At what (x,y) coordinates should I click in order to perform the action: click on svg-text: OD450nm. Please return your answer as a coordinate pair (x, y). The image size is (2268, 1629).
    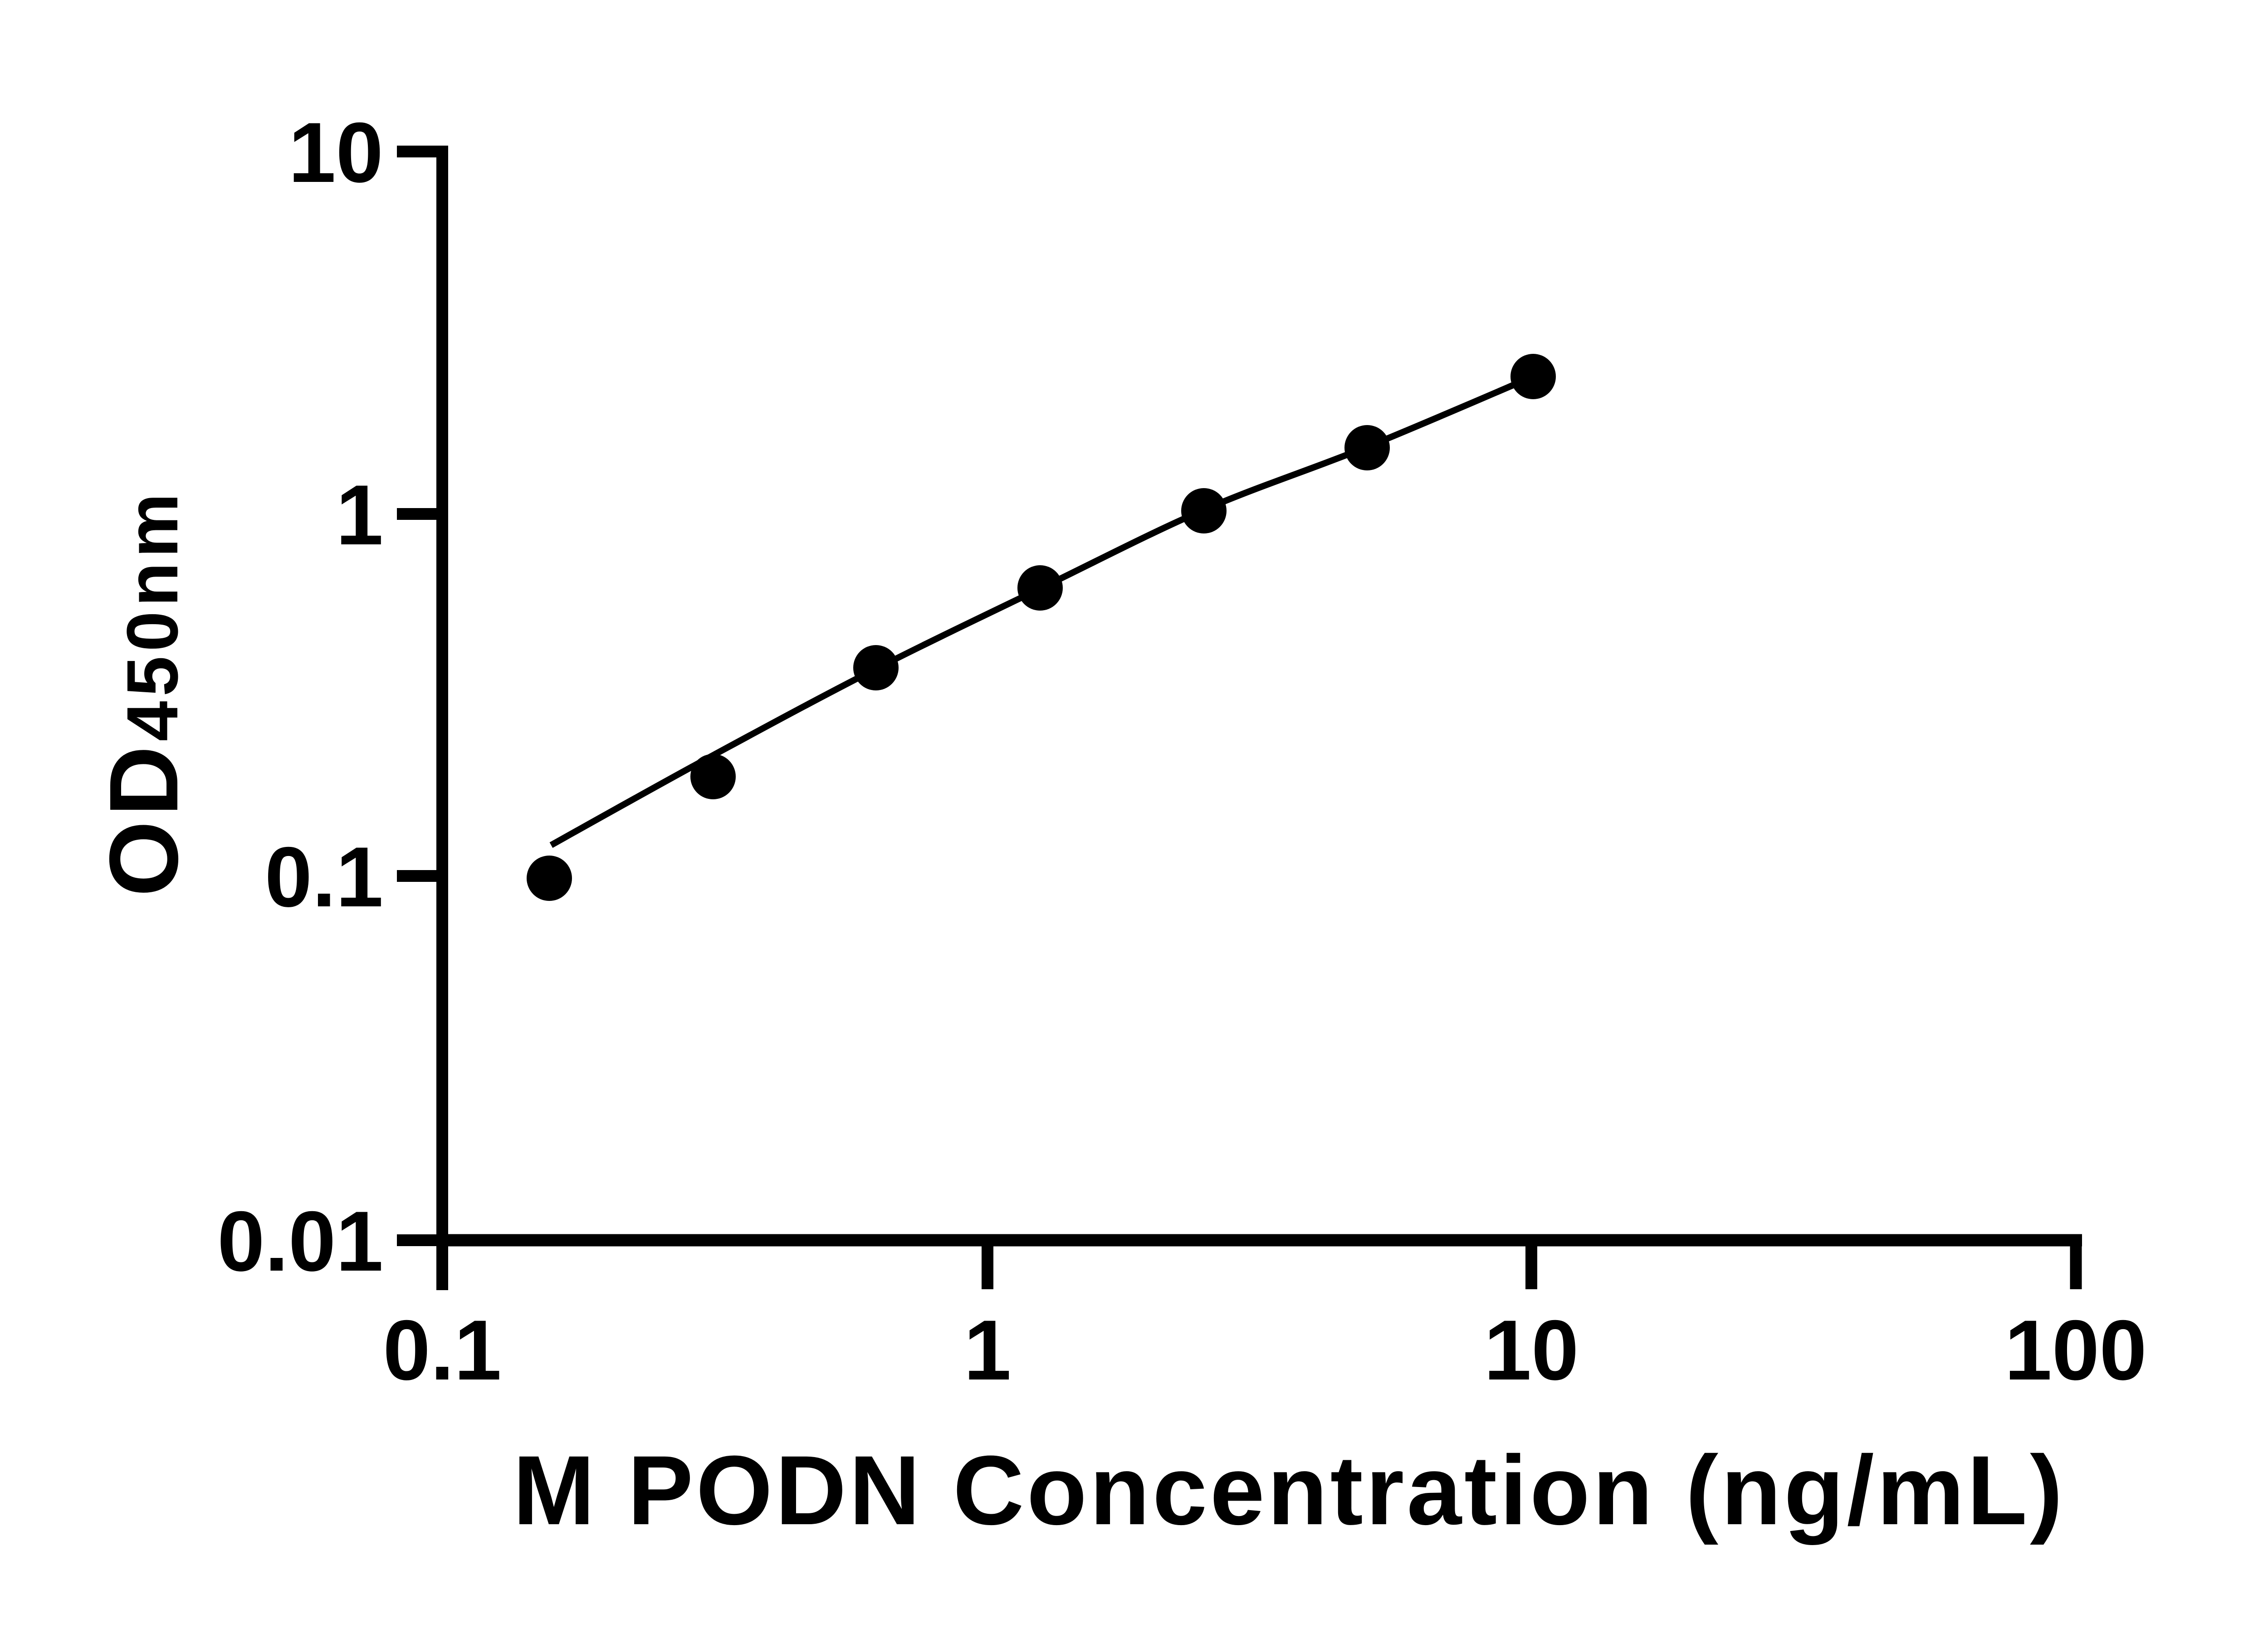
    Looking at the image, I should click on (144, 692).